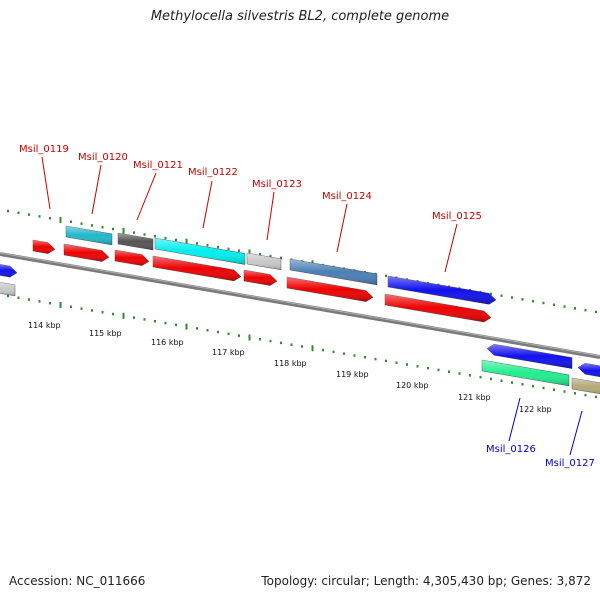  Describe the element at coordinates (290, 363) in the screenshot. I see `kbp-label: 118 kbp` at that location.